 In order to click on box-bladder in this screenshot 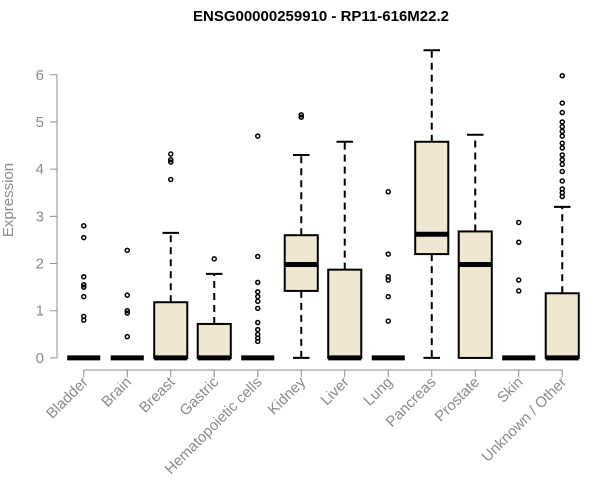, I will do `click(84, 292)`.